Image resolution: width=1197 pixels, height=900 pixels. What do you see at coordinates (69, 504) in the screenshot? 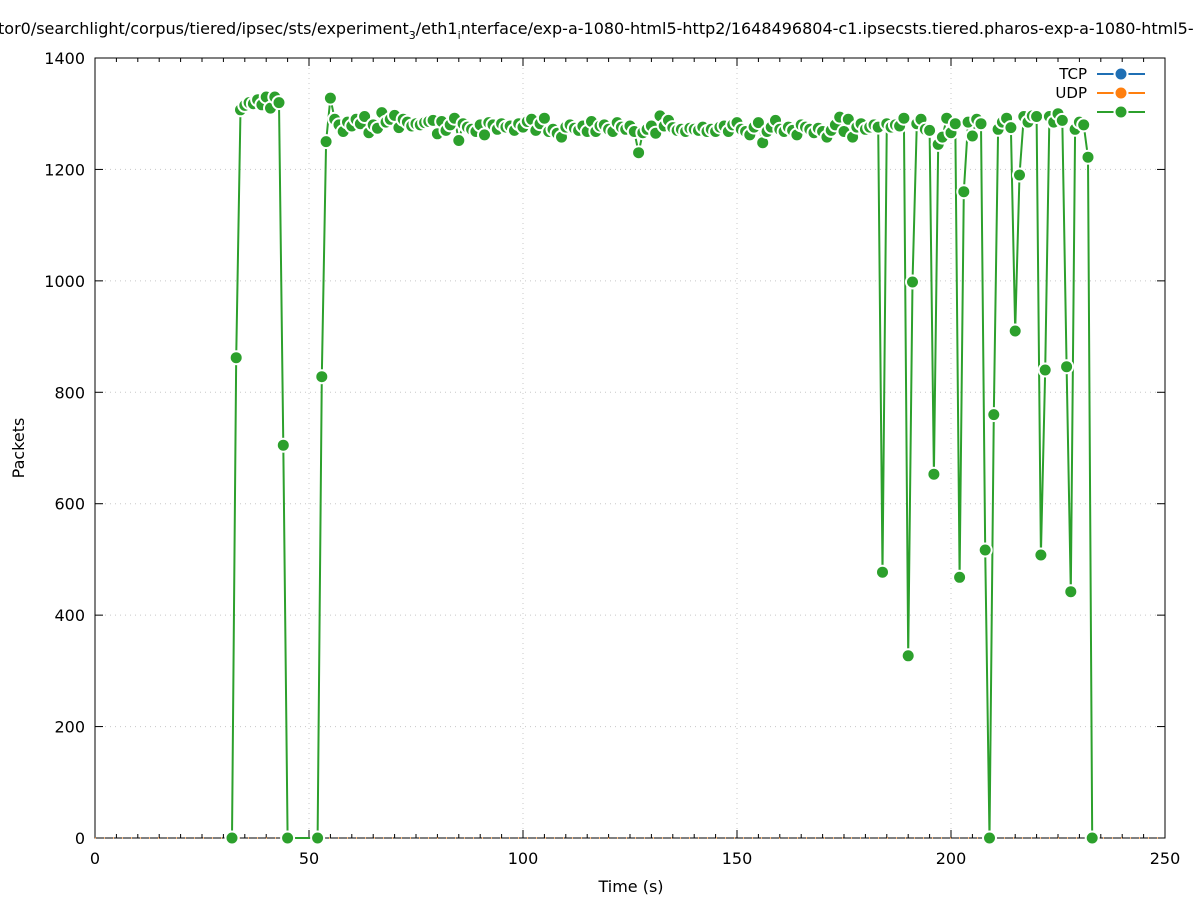
I see `y-tick-label: 600` at bounding box center [69, 504].